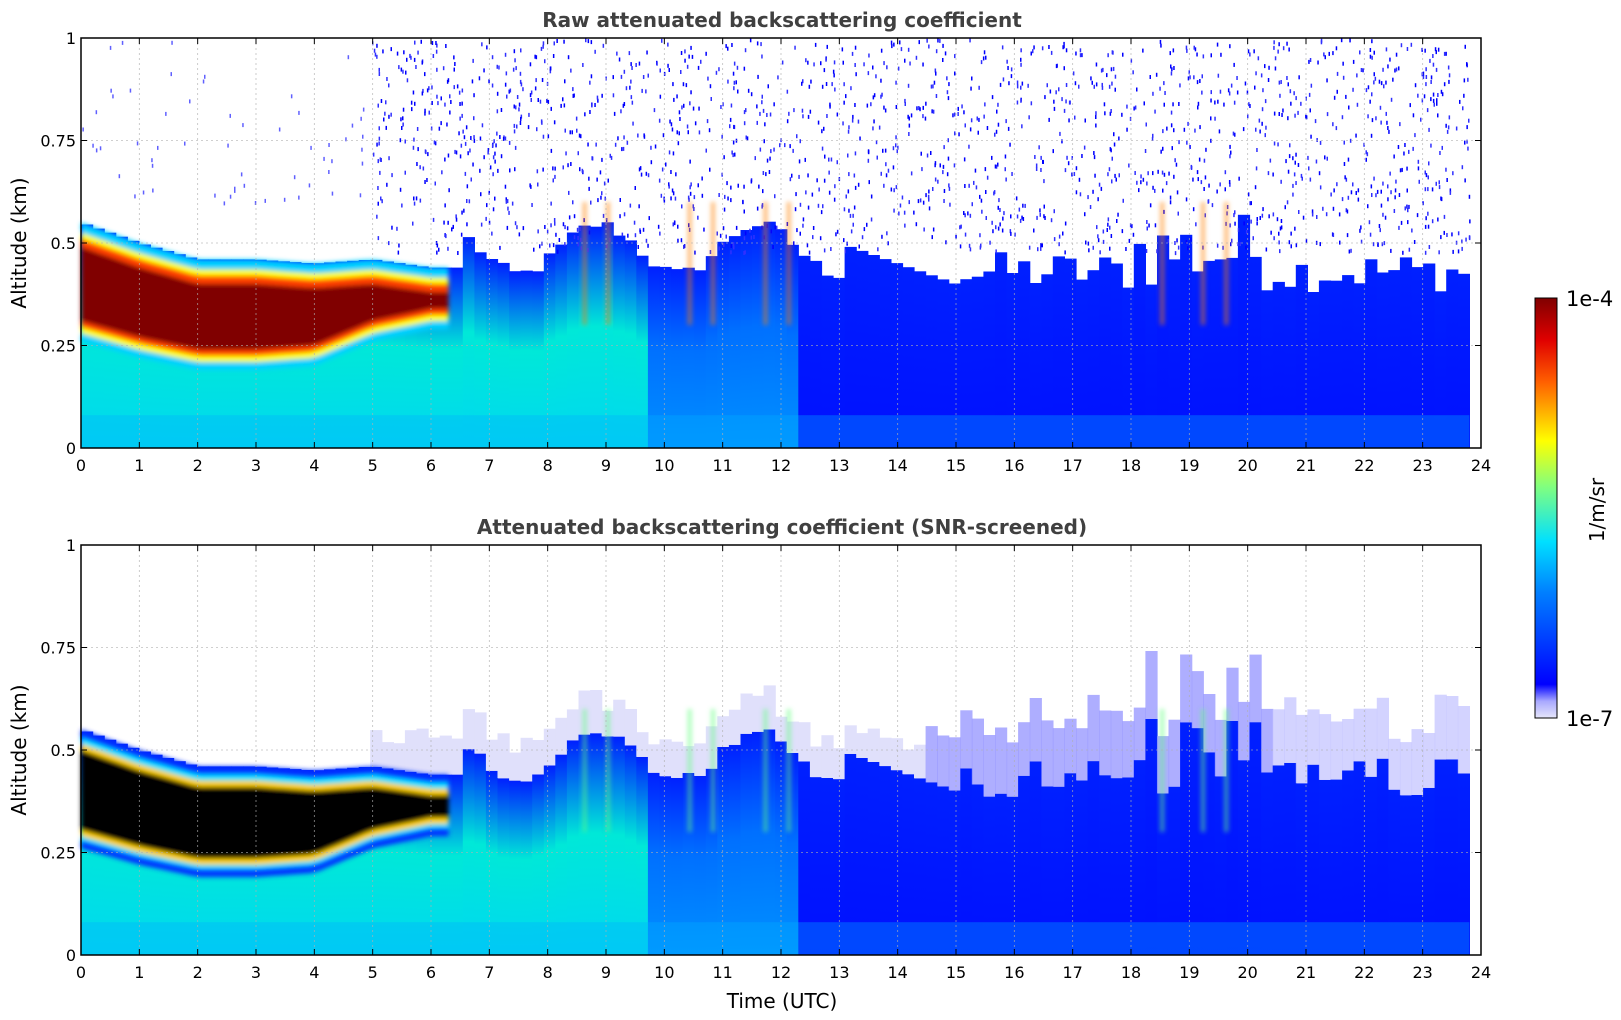 The image size is (1621, 1020). What do you see at coordinates (1014, 972) in the screenshot?
I see `x-tick-label: 16` at bounding box center [1014, 972].